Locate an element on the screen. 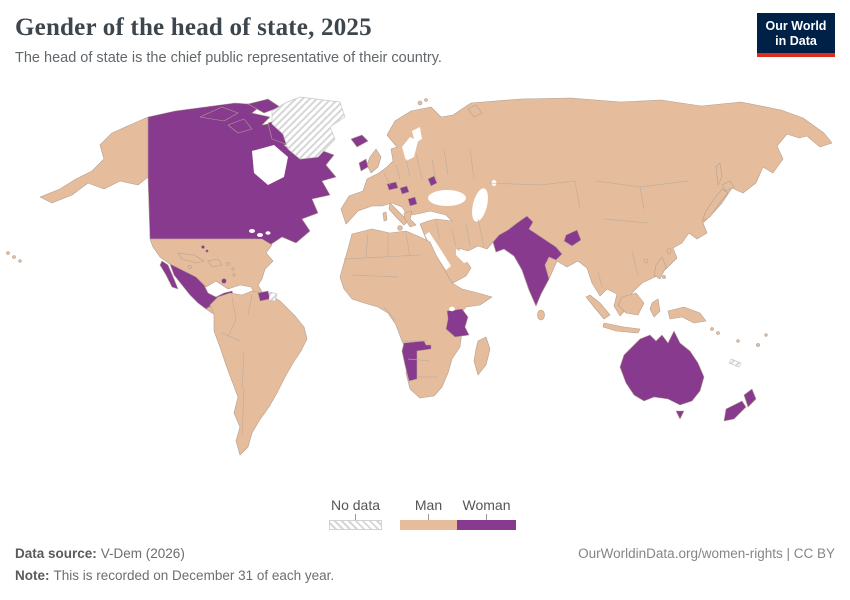 This screenshot has height=600, width=850. sea-hudson-bay is located at coordinates (270, 165).